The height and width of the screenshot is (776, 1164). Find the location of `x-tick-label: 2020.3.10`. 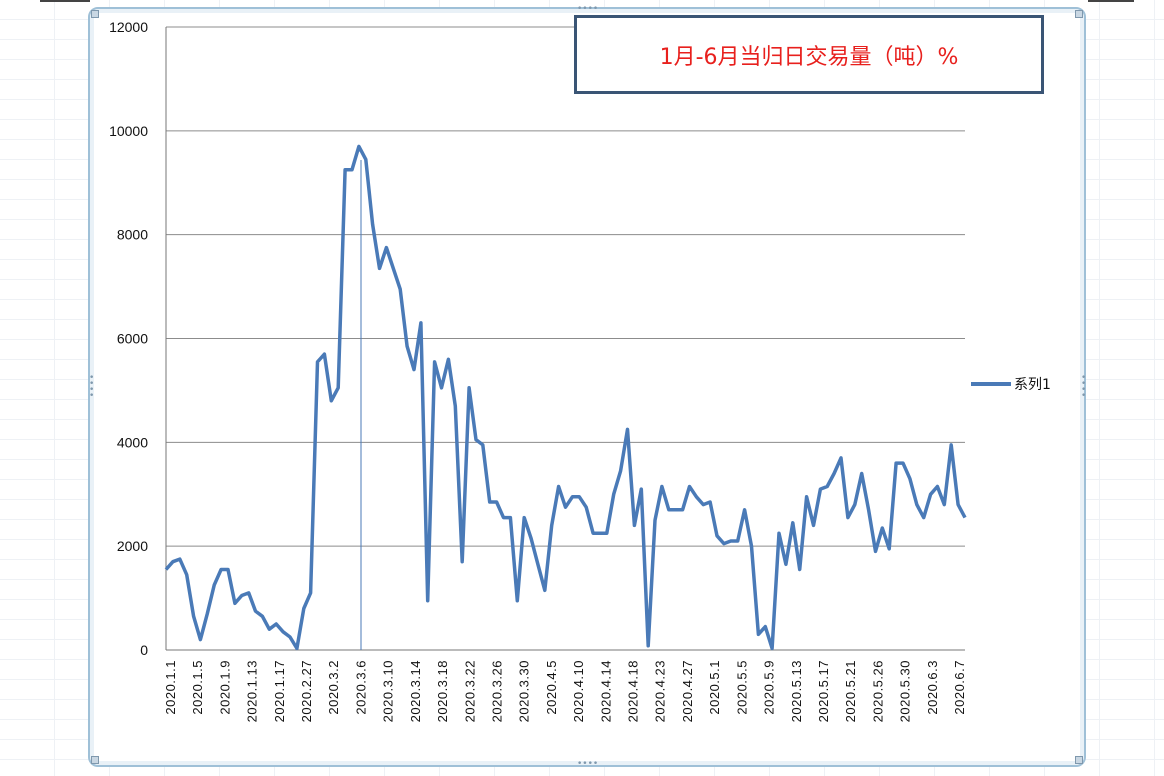

x-tick-label: 2020.3.10 is located at coordinates (388, 691).